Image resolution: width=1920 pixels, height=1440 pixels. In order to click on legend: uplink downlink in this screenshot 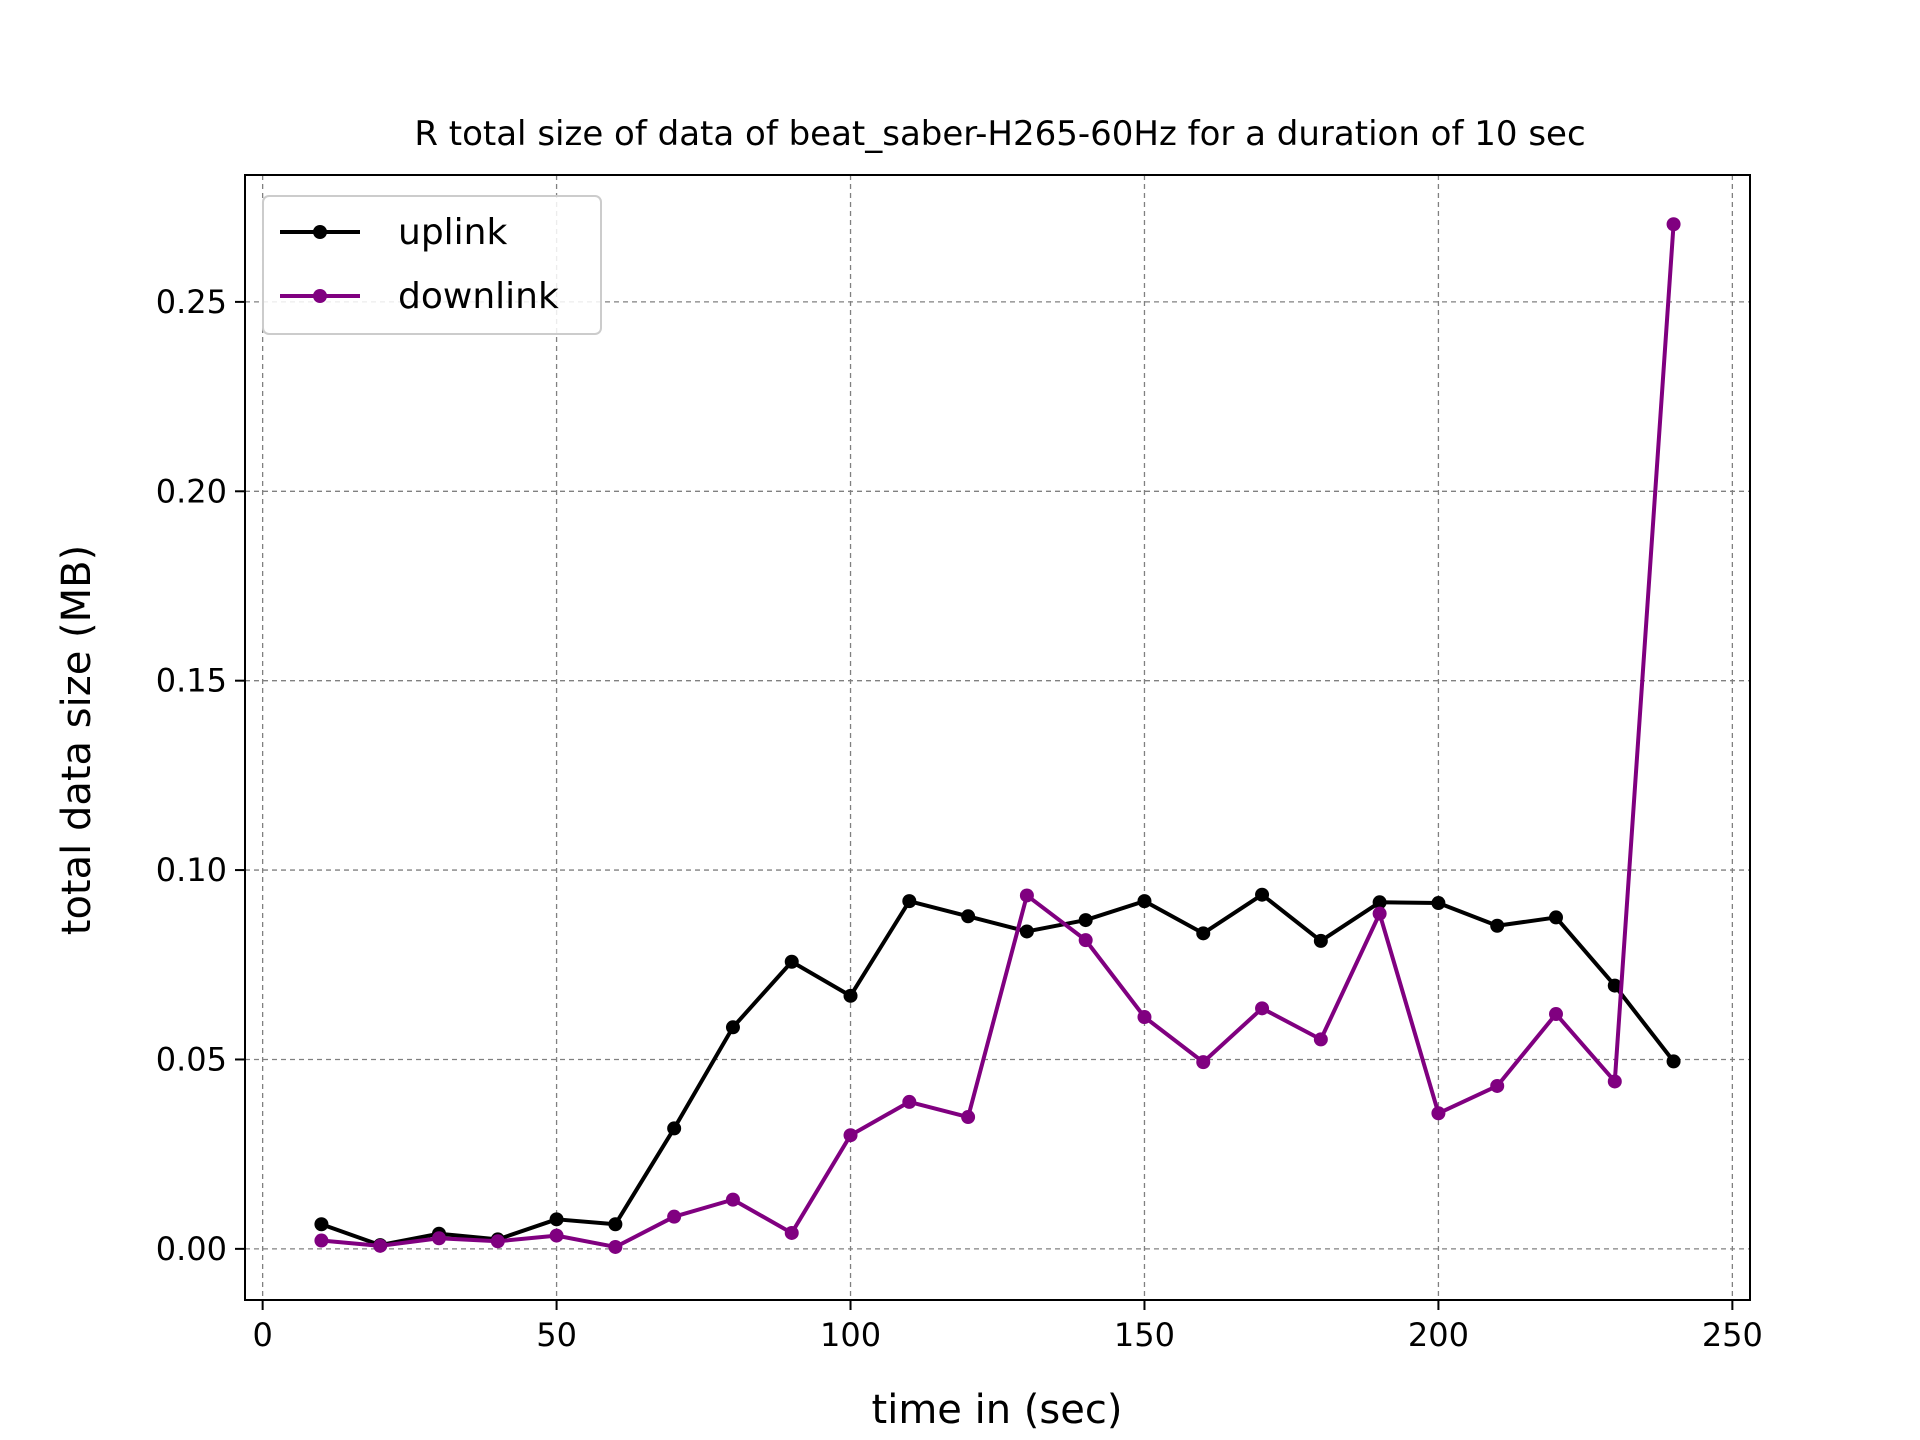, I will do `click(432, 265)`.